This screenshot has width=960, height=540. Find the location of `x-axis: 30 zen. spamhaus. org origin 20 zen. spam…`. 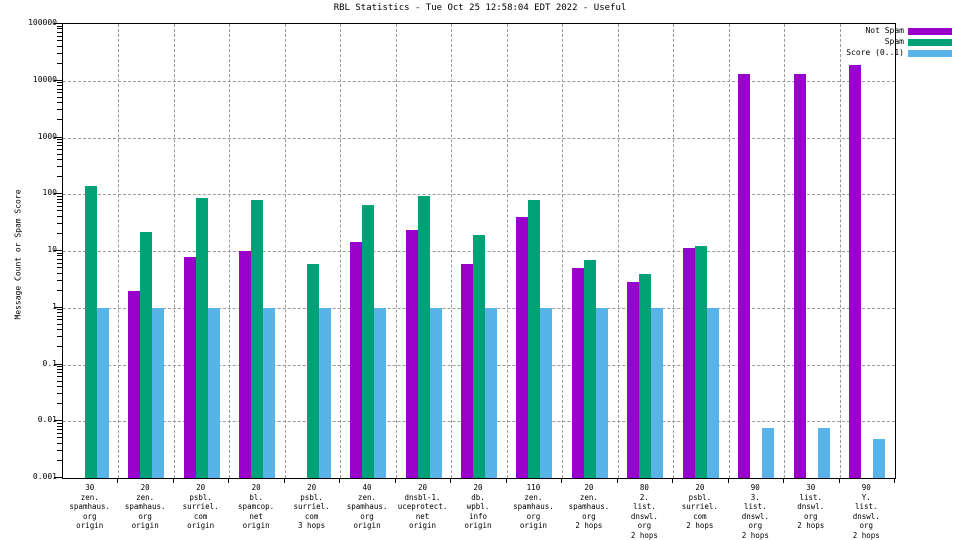

x-axis: 30 zen. spamhaus. org origin 20 zen. spam… is located at coordinates (479, 509).